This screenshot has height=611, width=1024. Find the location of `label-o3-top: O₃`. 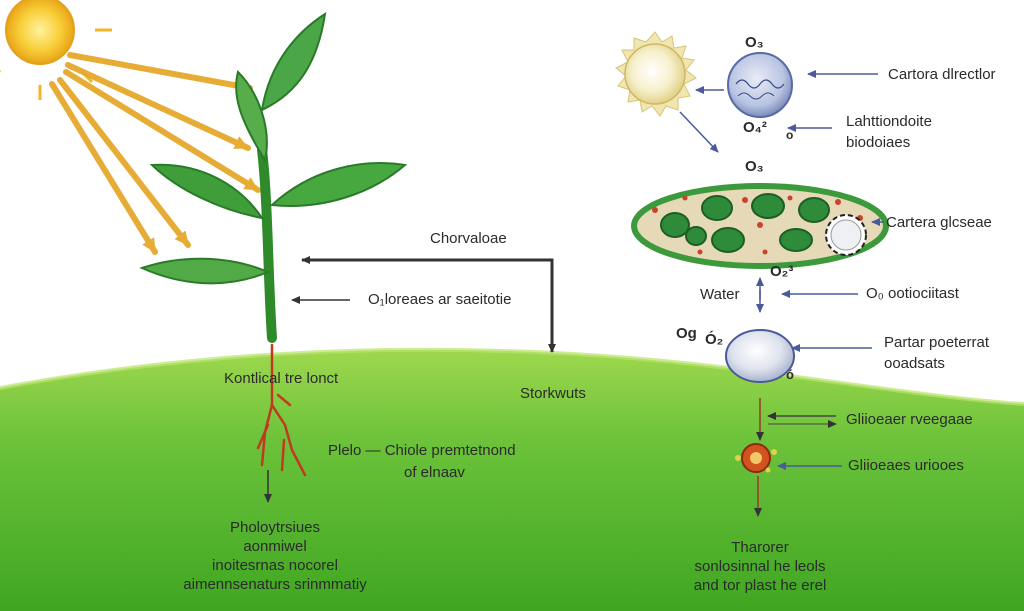

label-o3-top: O₃ is located at coordinates (754, 42).